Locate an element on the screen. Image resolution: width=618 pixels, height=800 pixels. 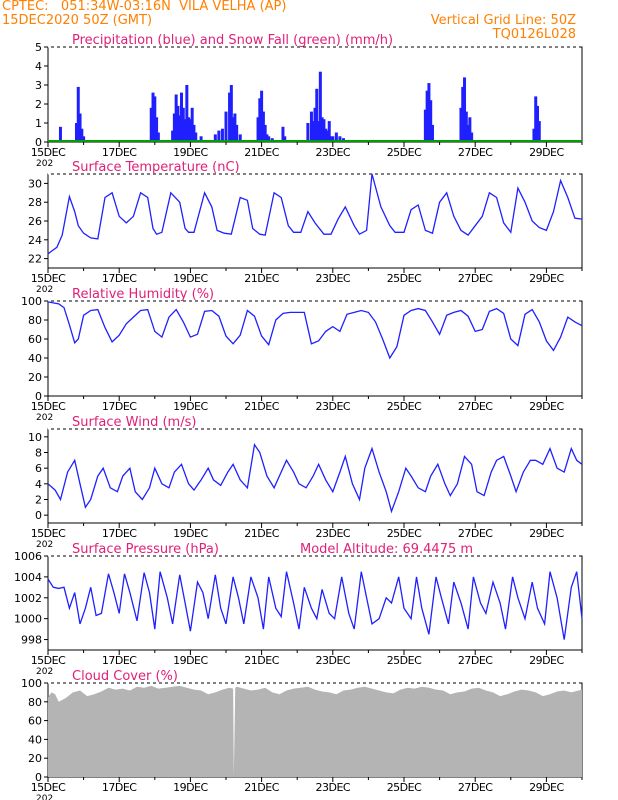
rh-title: Relative Humidity (%) is located at coordinates (143, 294).